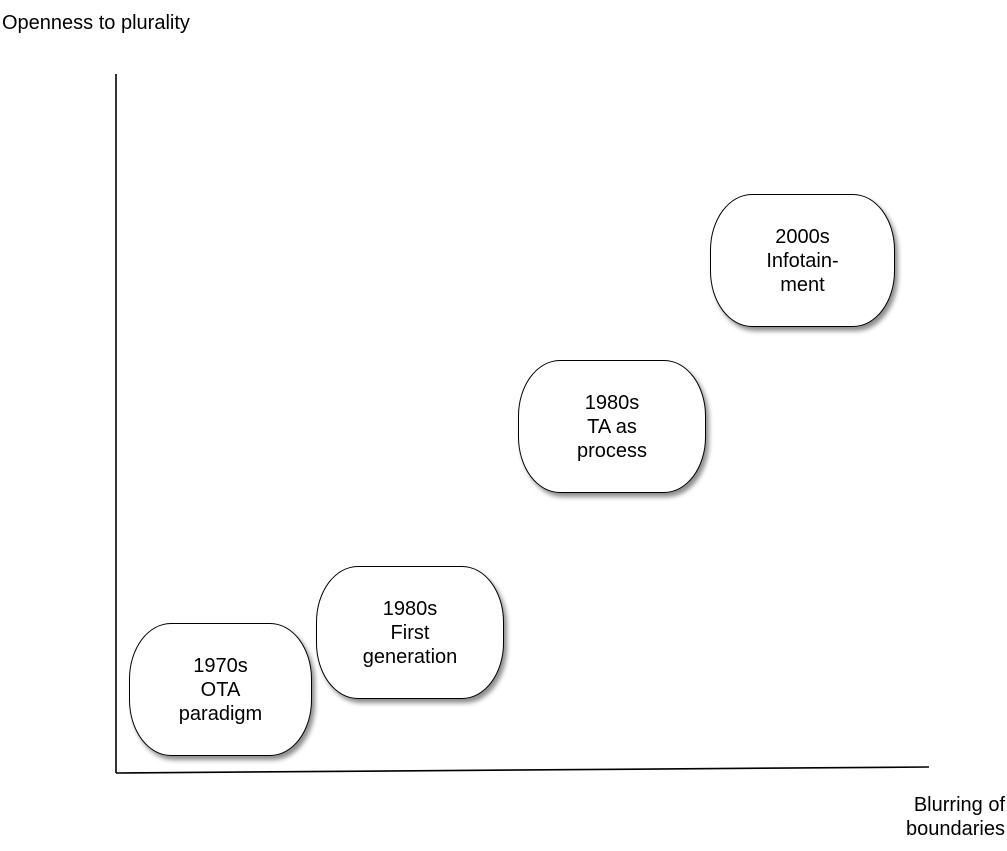 The image size is (1007, 851). I want to click on node-1980s-ta-as-process: 1980s TA as process, so click(612, 426).